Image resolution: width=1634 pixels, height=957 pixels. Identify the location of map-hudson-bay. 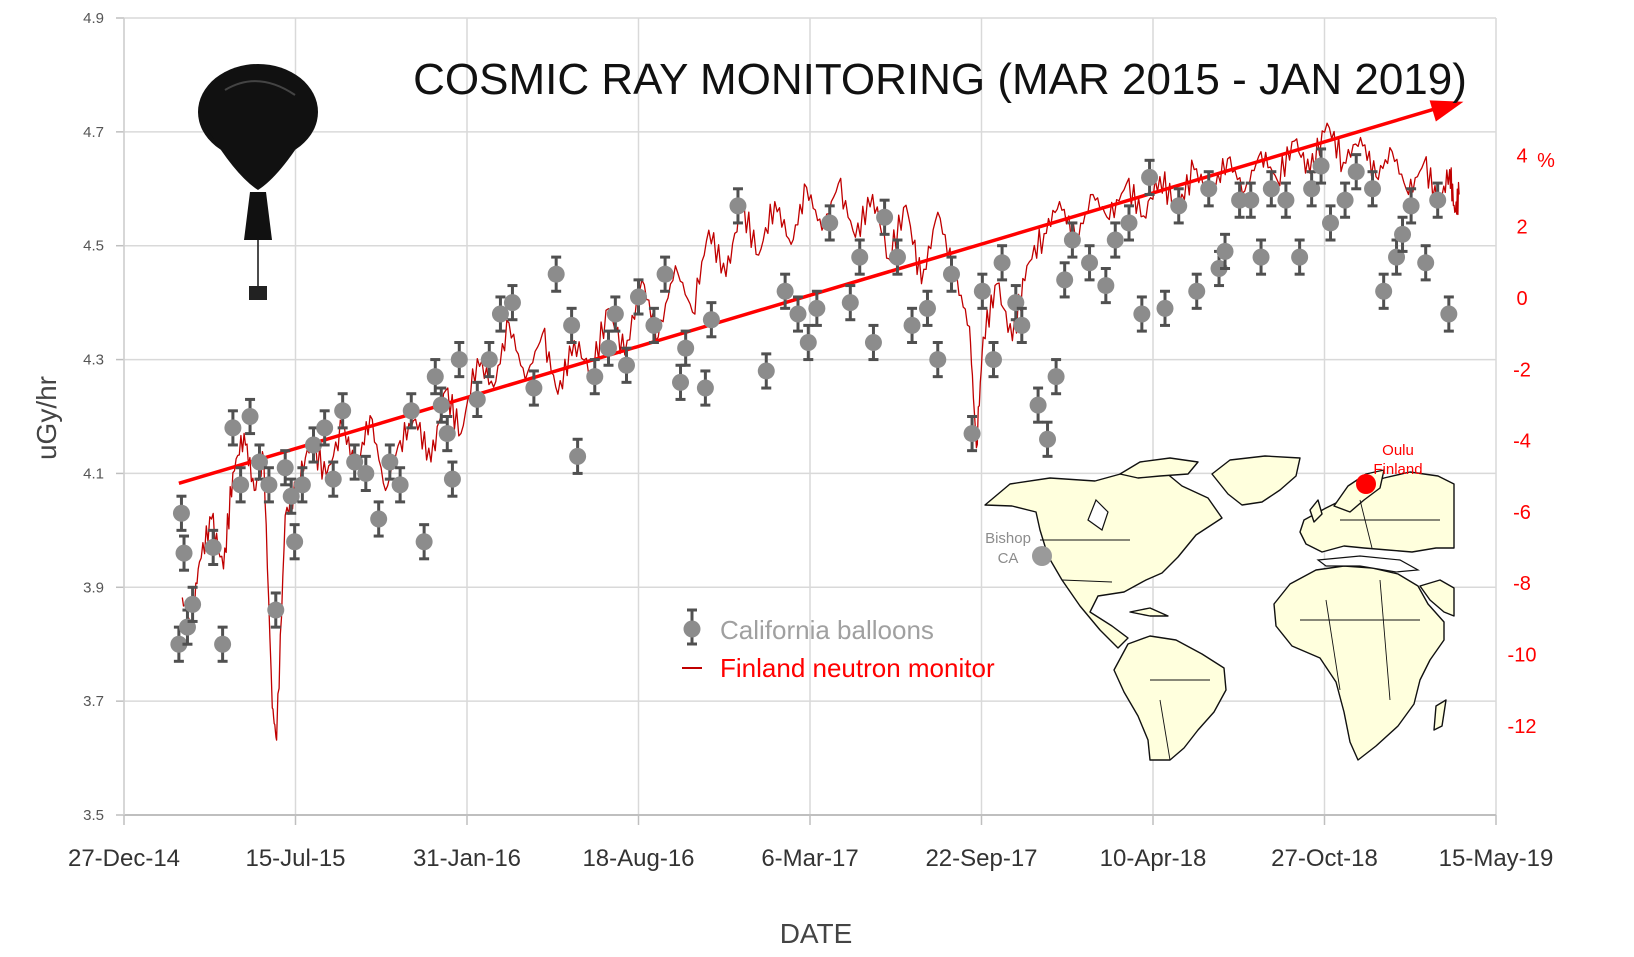
(1098, 514).